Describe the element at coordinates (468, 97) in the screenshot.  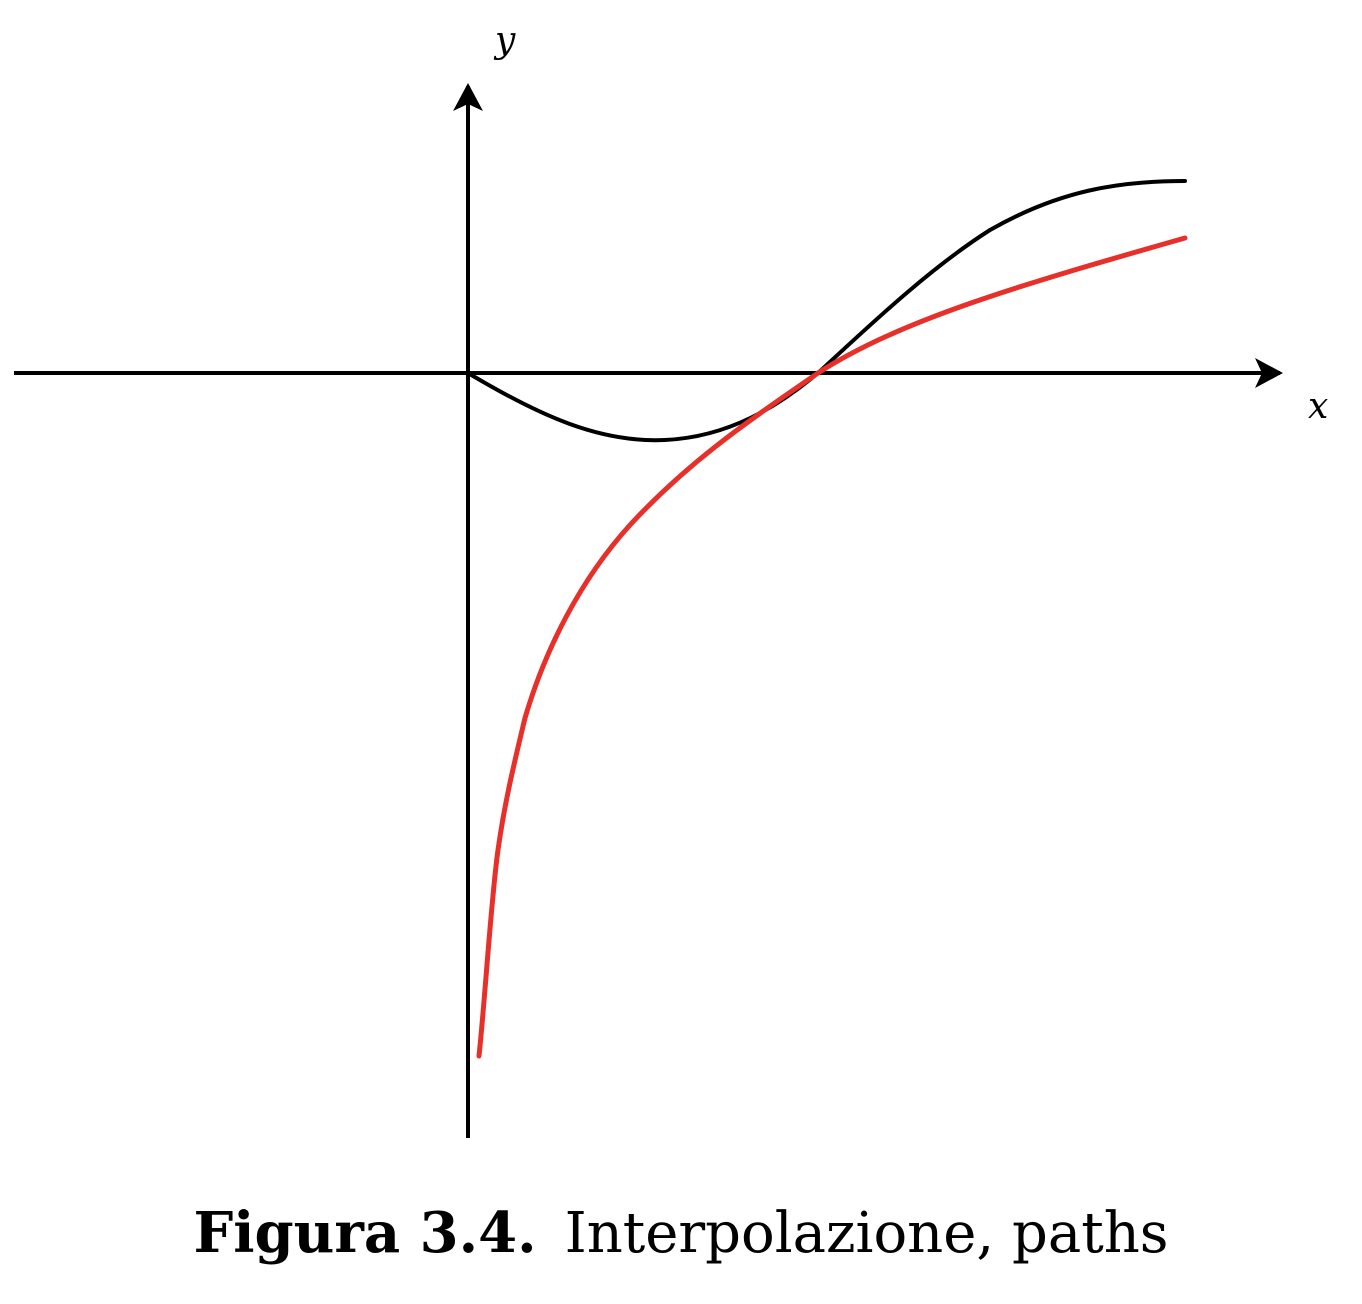
I see `y-axis-arrowhead` at that location.